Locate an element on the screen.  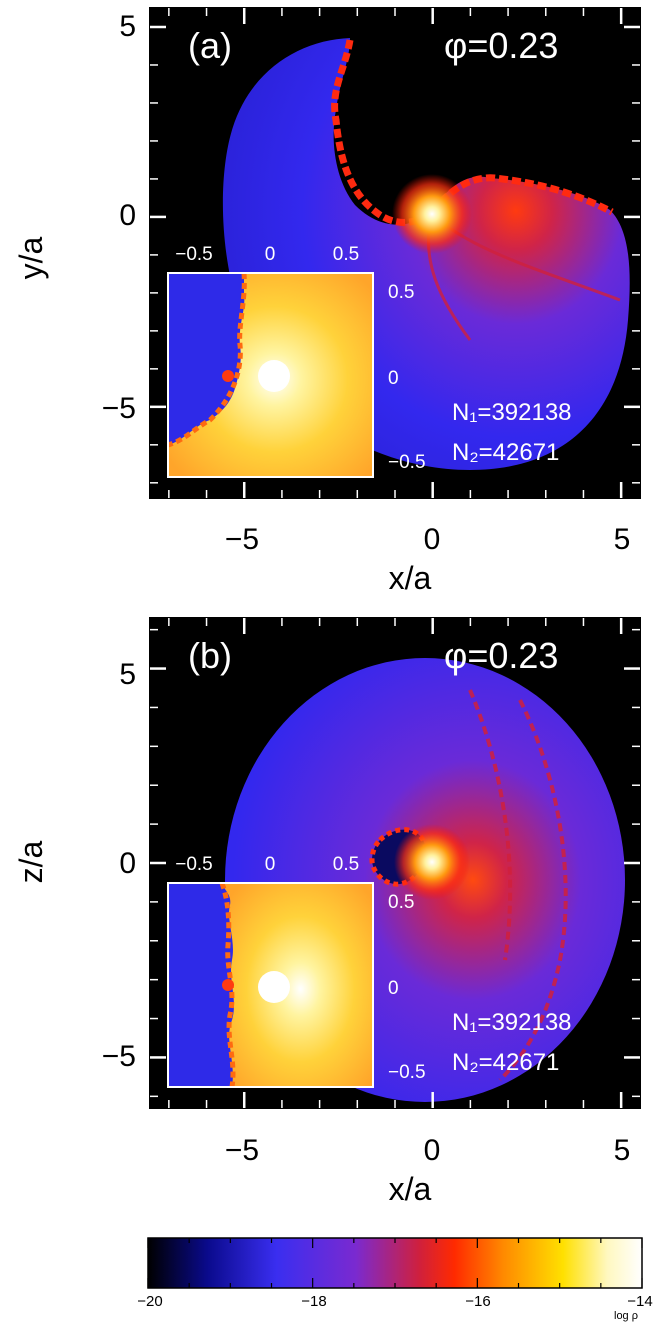
panel-b-inset-xtick-0: −0.5 is located at coordinates (194, 864).